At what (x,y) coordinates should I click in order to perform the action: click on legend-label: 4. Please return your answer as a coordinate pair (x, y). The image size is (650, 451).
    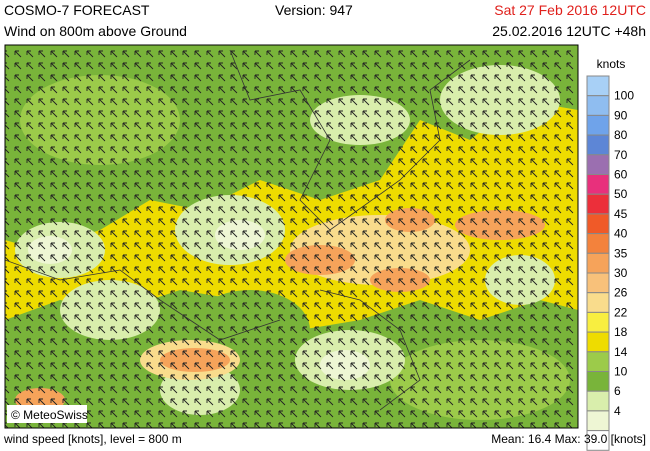
    Looking at the image, I should click on (617, 411).